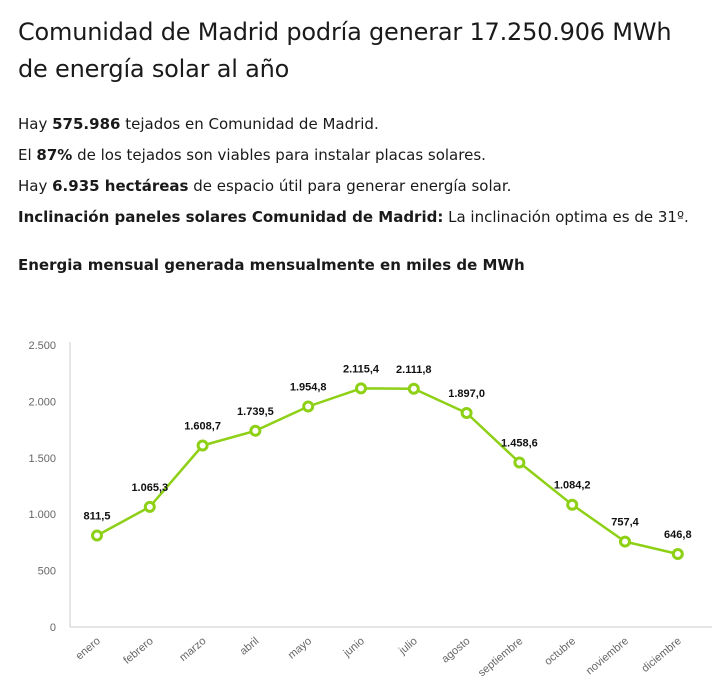  I want to click on y-tick-label: 2.500, so click(42, 346).